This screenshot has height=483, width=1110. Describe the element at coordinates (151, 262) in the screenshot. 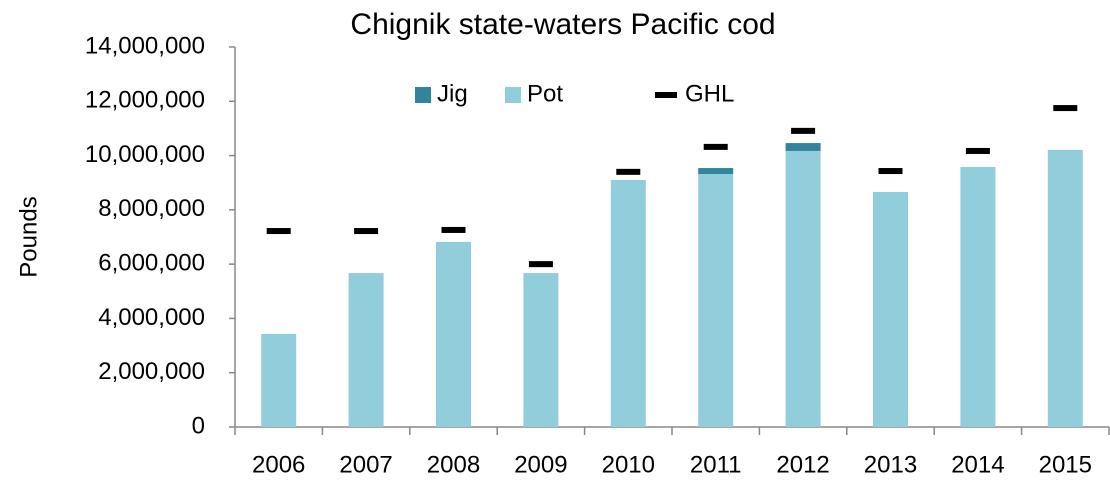

I see `y-tick-label: 6,000,000` at that location.